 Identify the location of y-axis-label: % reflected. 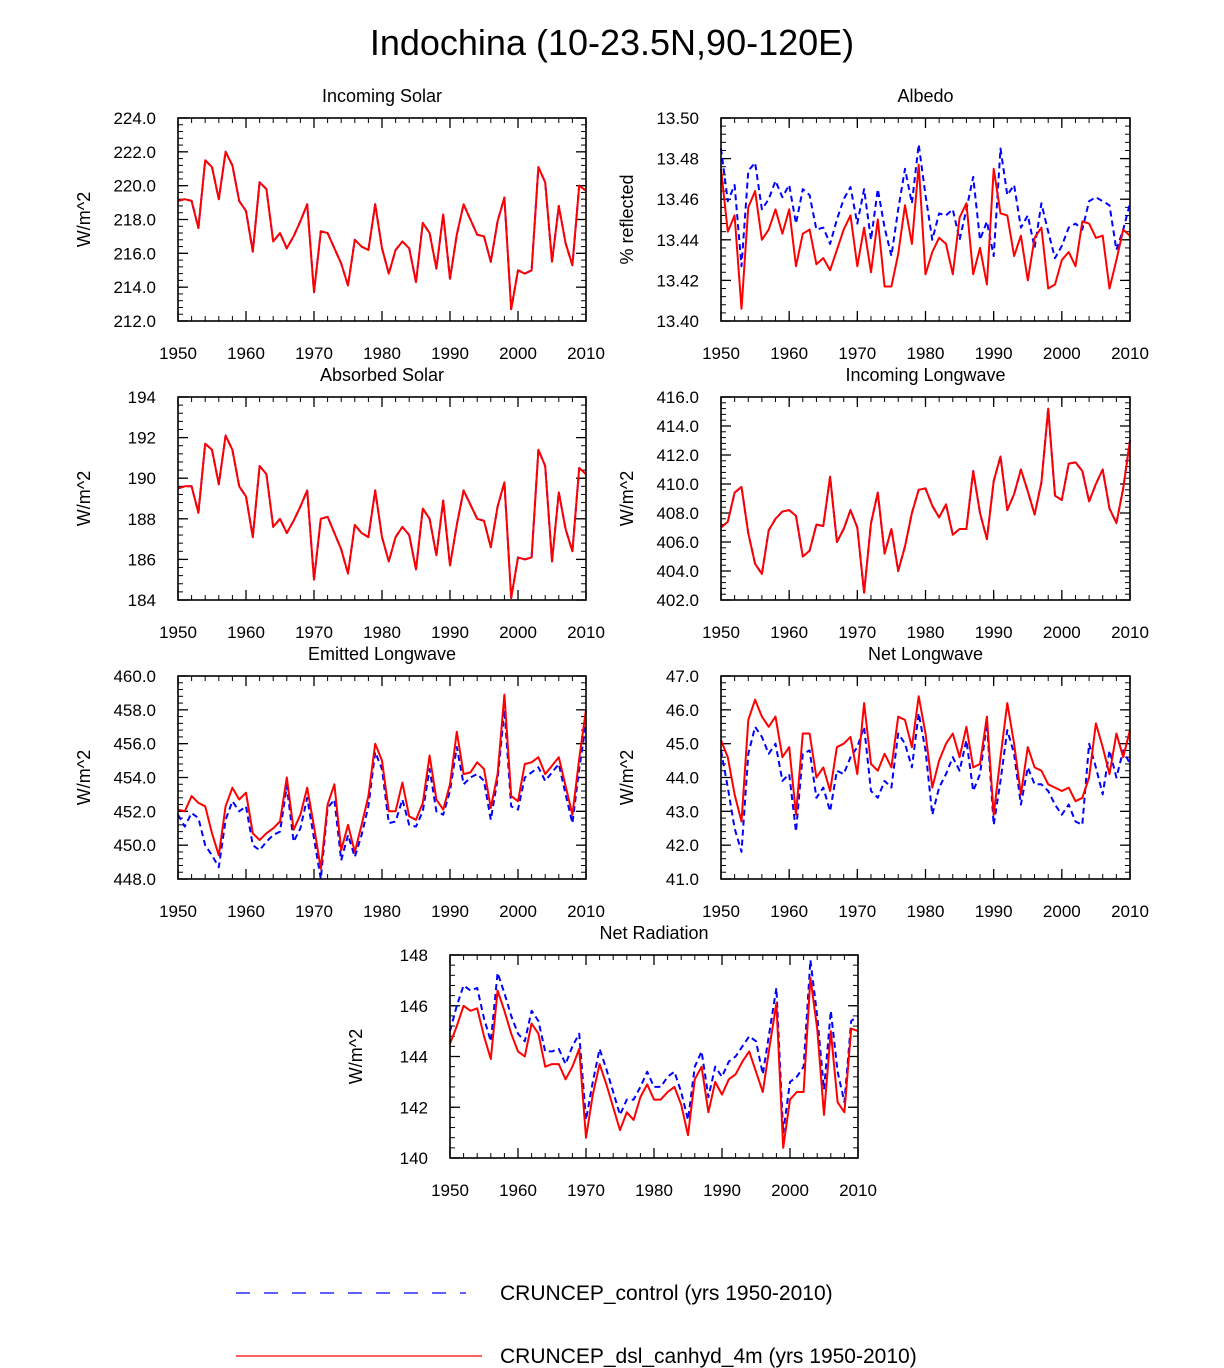
(627, 219).